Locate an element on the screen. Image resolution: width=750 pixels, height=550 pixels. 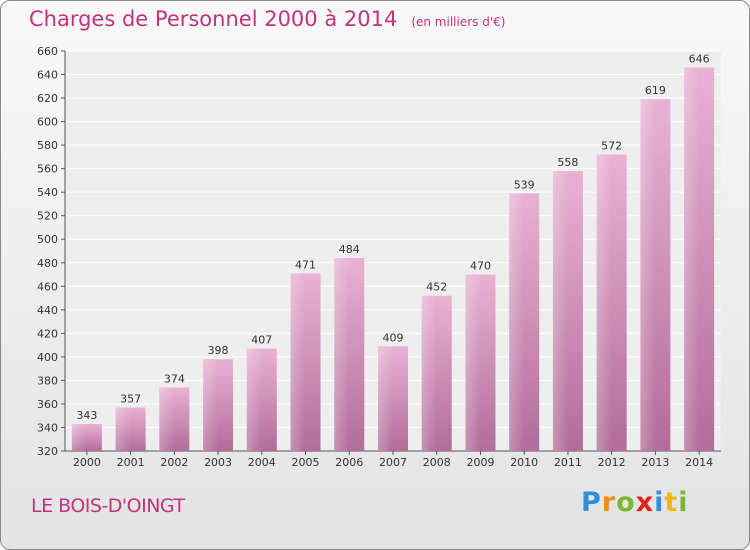
commune-name: LE BOIS-D'OINGT is located at coordinates (108, 506).